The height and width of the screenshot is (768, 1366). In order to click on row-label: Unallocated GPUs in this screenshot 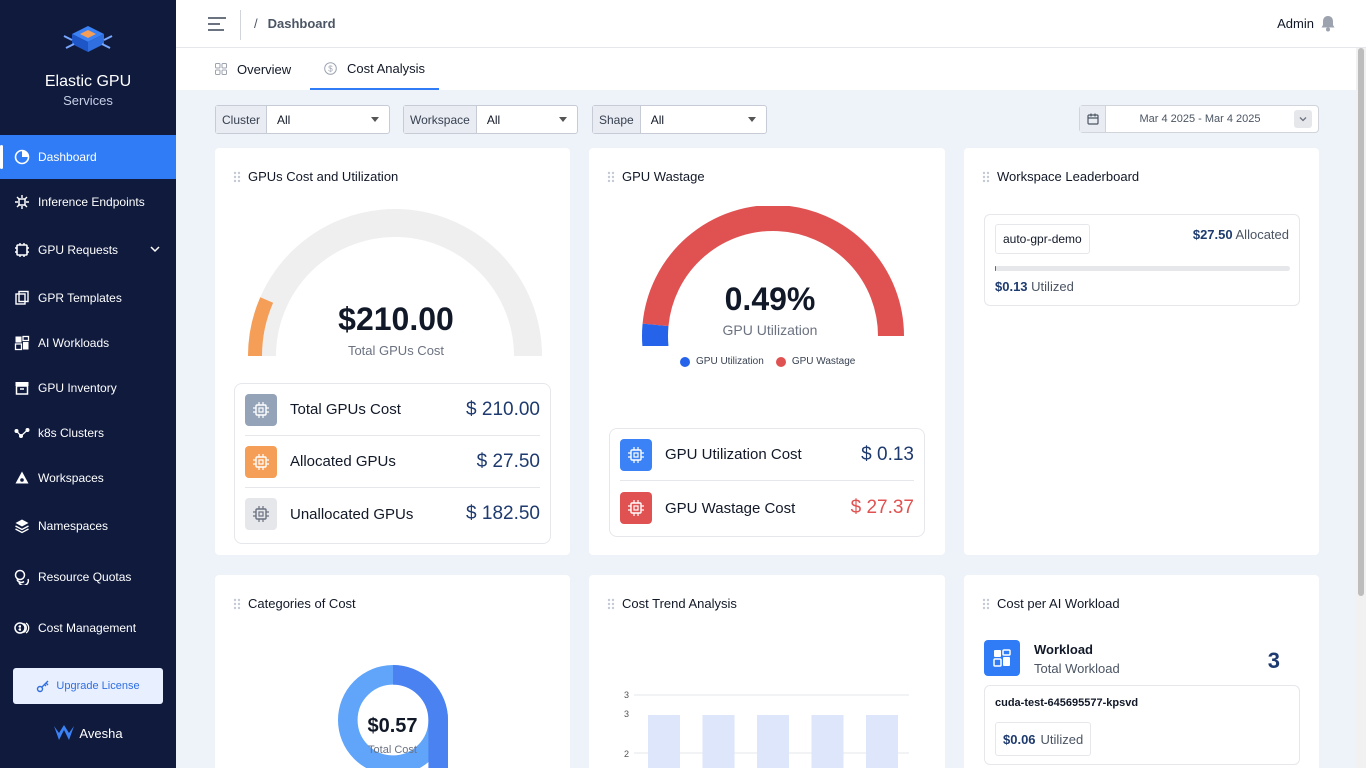, I will do `click(352, 514)`.